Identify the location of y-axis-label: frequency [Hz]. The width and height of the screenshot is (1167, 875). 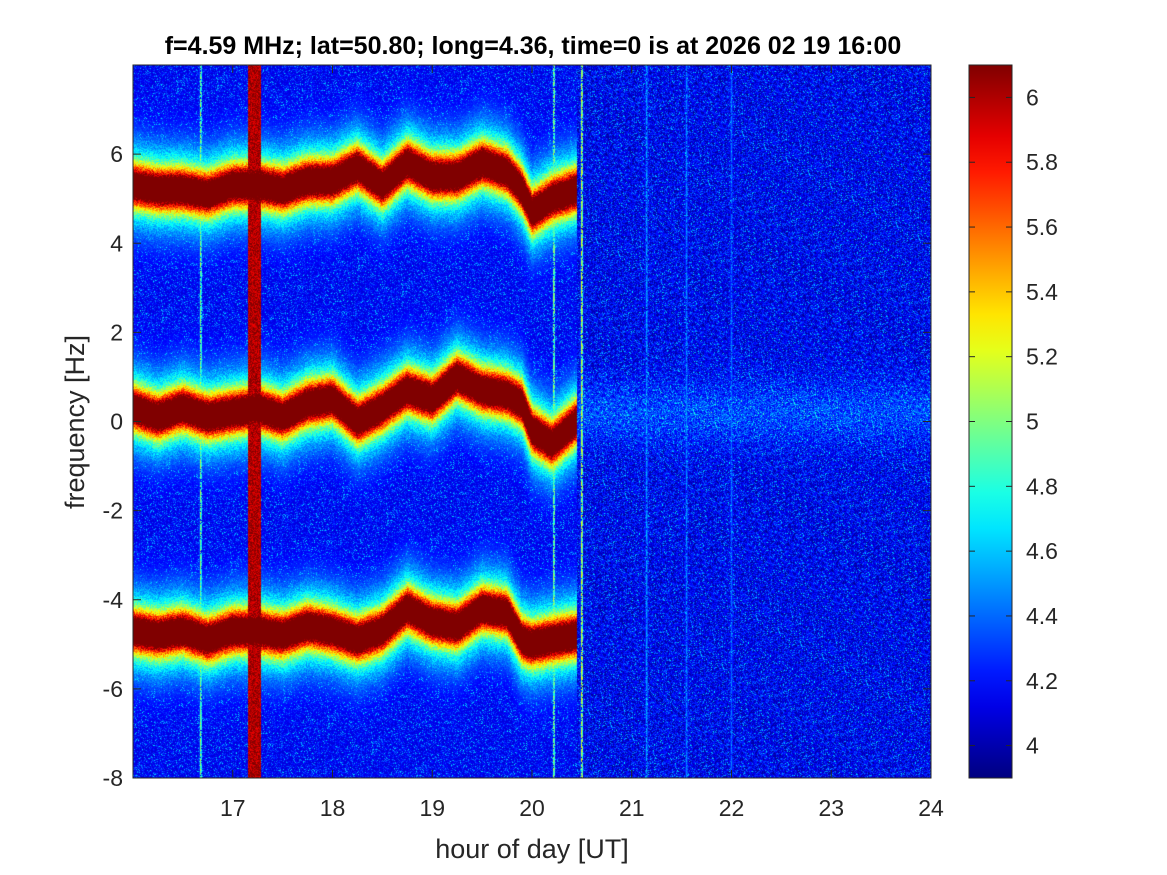
(75, 422).